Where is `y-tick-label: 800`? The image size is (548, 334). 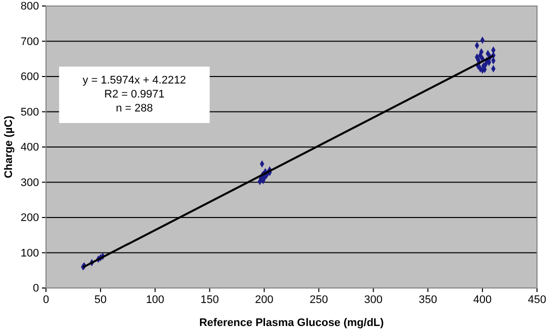
y-tick-label: 800 is located at coordinates (29, 6).